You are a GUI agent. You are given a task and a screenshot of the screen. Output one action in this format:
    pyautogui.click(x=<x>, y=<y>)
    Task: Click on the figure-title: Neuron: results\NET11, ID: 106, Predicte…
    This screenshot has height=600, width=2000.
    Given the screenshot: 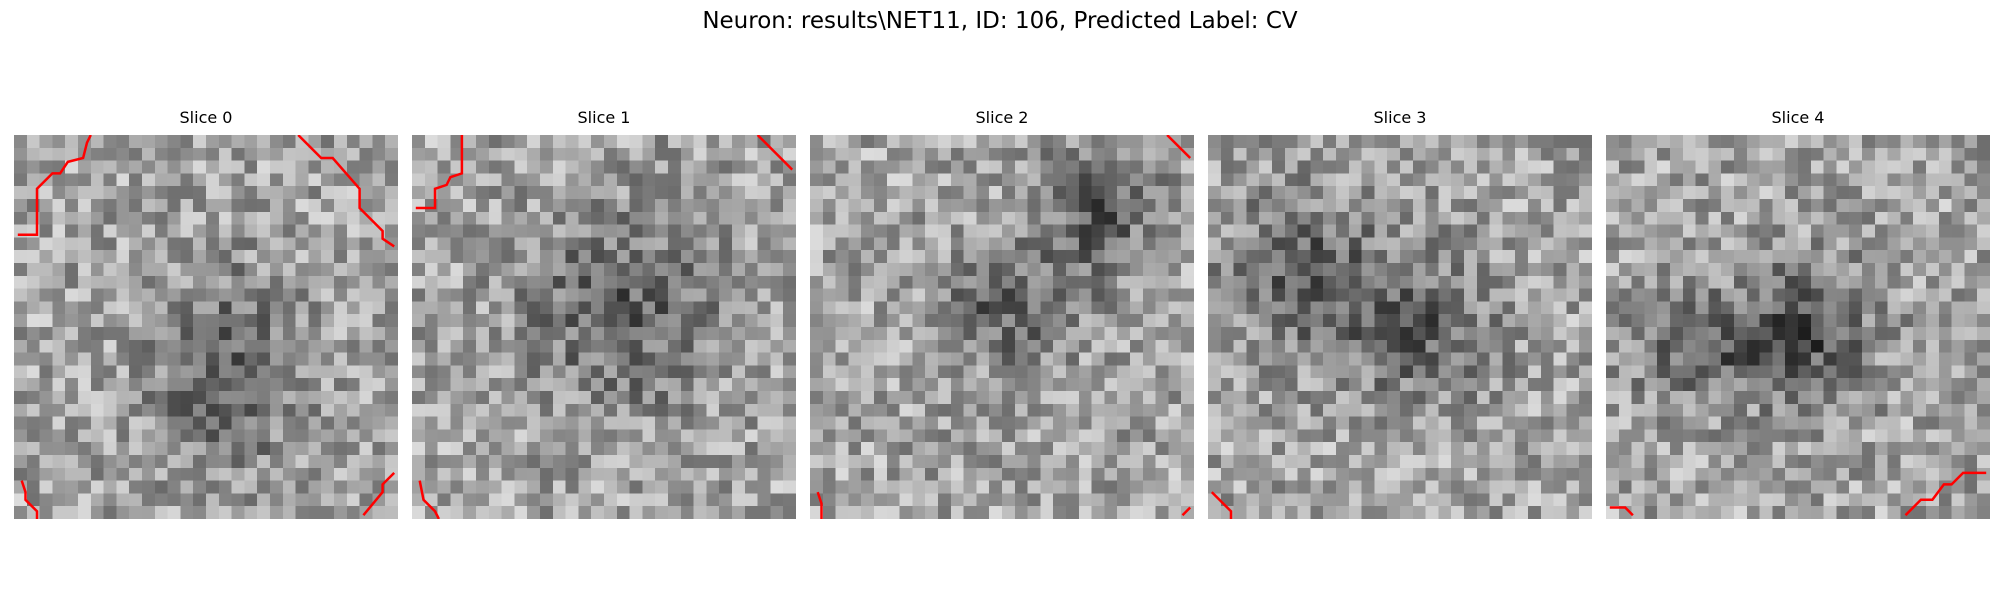 What is the action you would take?
    pyautogui.click(x=1000, y=21)
    